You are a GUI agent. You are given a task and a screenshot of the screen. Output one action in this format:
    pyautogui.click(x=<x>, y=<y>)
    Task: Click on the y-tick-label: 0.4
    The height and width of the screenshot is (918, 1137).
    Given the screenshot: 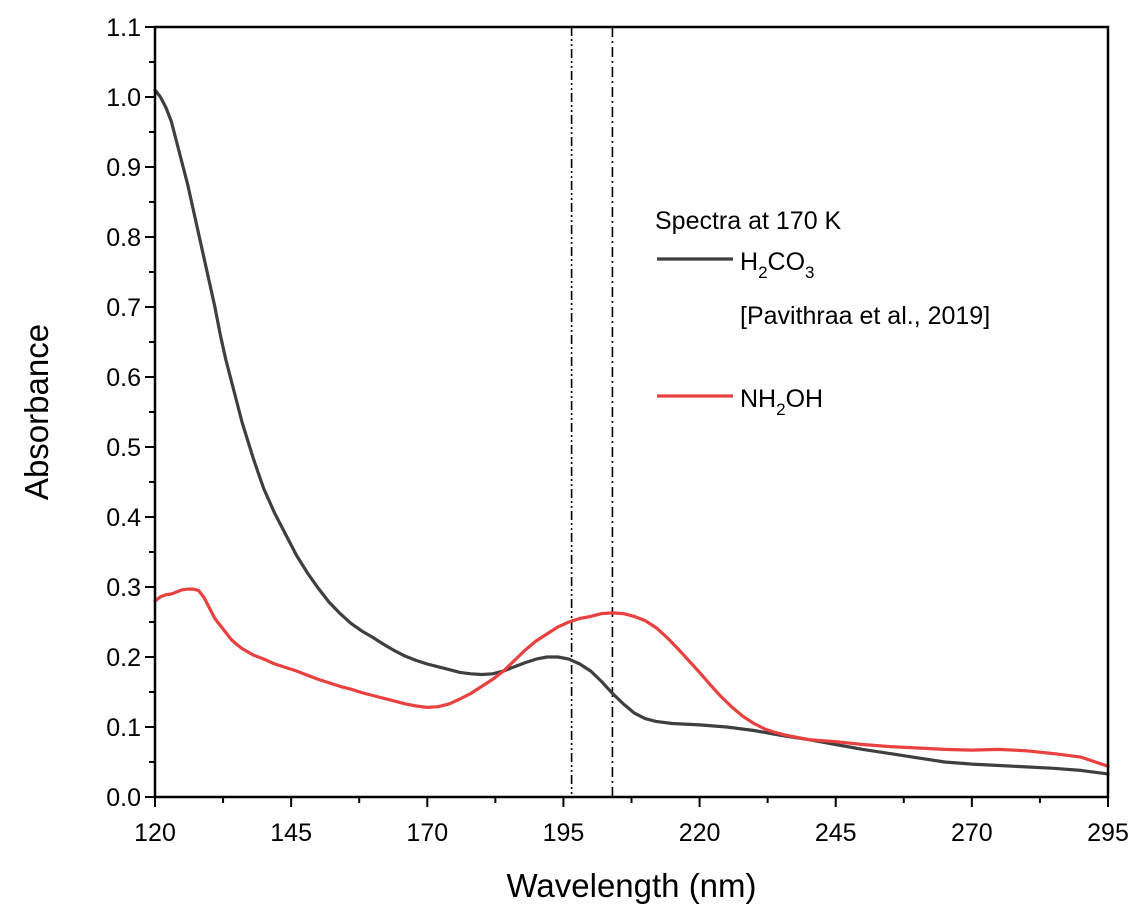 What is the action you would take?
    pyautogui.click(x=123, y=518)
    